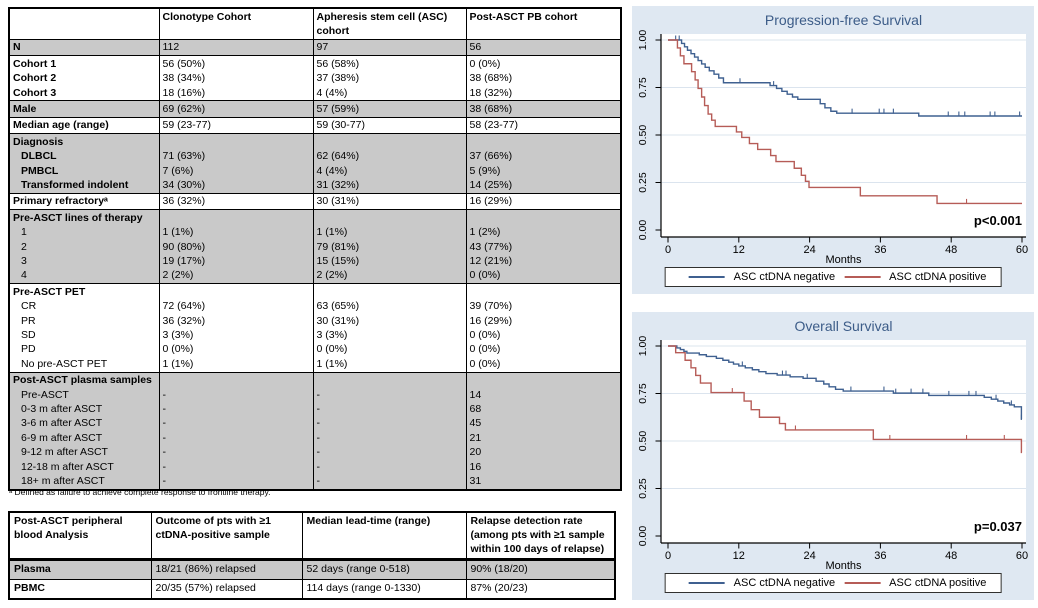  Describe the element at coordinates (843, 326) in the screenshot. I see `os-chart-title: Overall Survival` at that location.